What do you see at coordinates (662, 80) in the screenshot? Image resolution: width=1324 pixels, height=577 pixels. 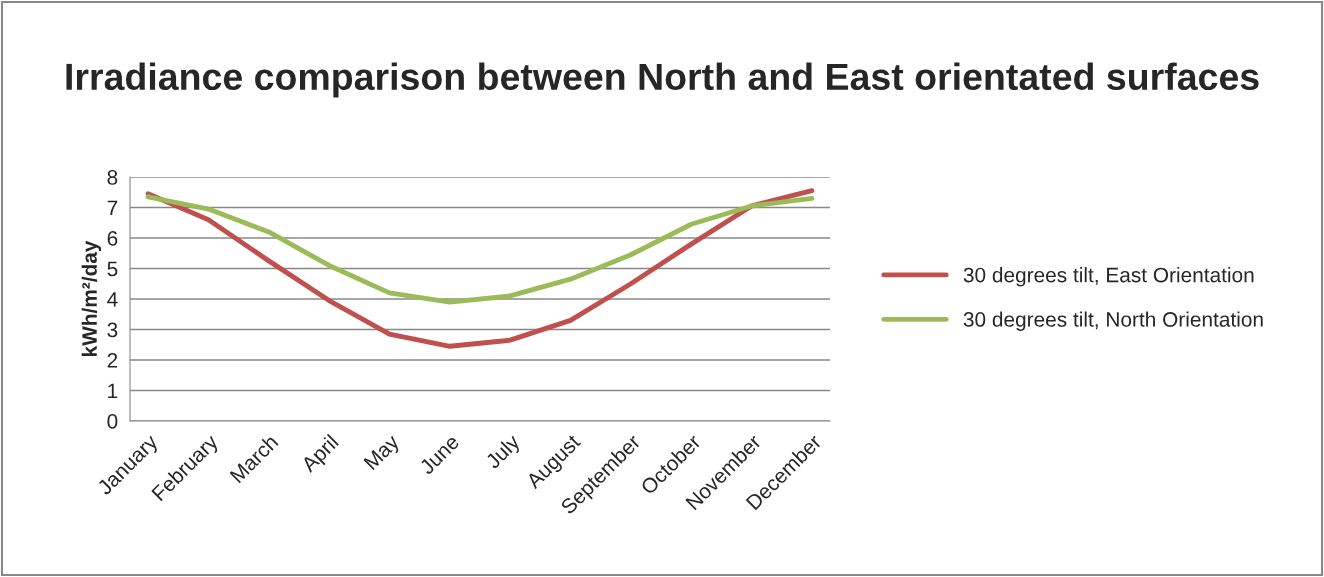 I see `chart-title: Irradiance comparison between North and East orientated surfaces` at bounding box center [662, 80].